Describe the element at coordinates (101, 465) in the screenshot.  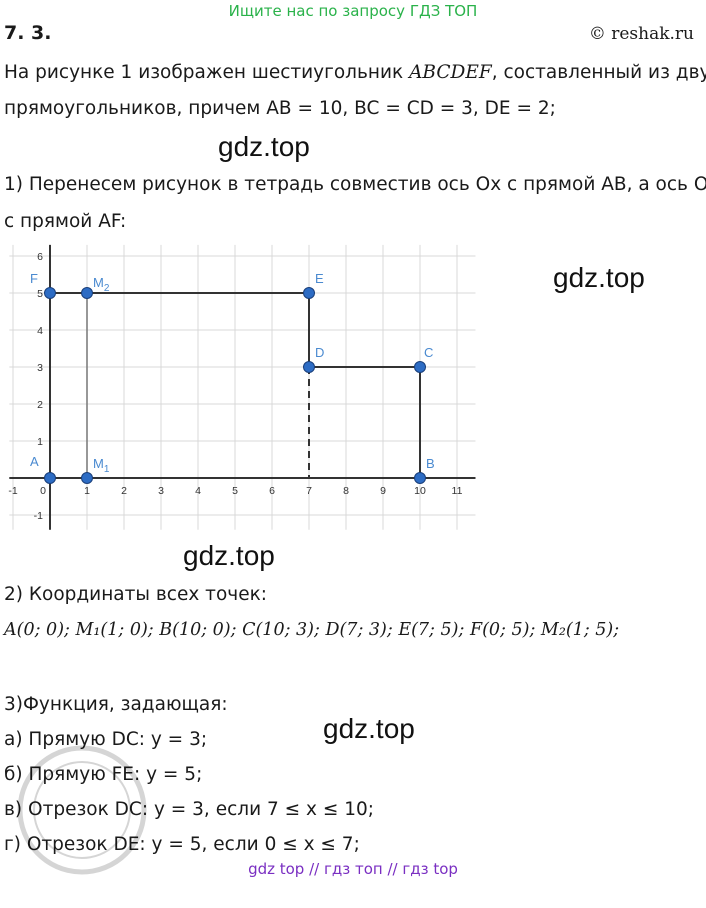
I see `point-label-m1: M1` at that location.